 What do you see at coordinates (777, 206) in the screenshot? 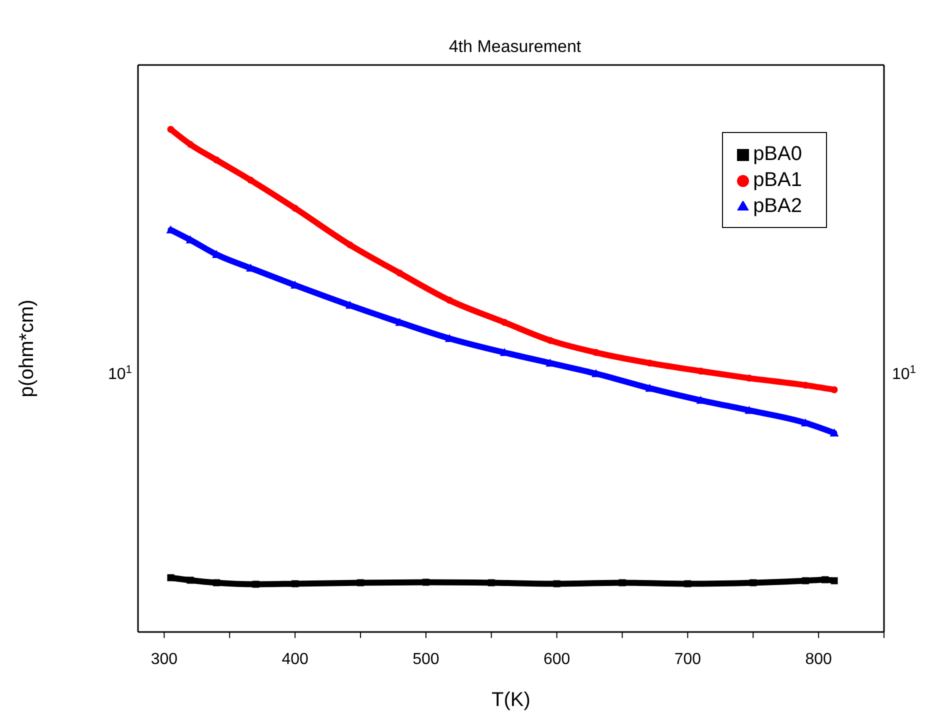
I see `legend-label: pBA2` at bounding box center [777, 206].